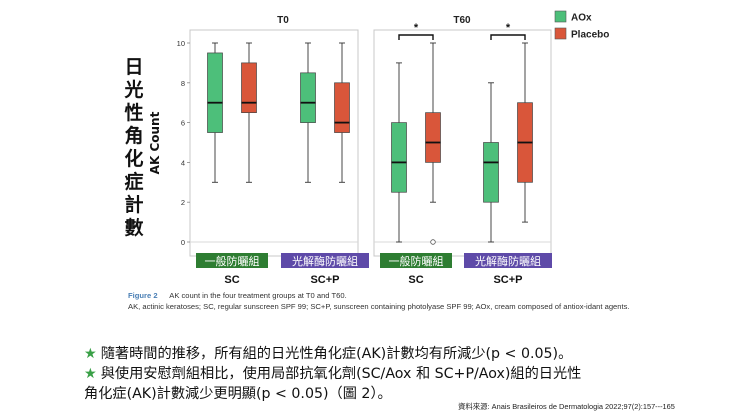  What do you see at coordinates (134, 147) in the screenshot?
I see `vertical-label: 日光性角化症計數` at bounding box center [134, 147].